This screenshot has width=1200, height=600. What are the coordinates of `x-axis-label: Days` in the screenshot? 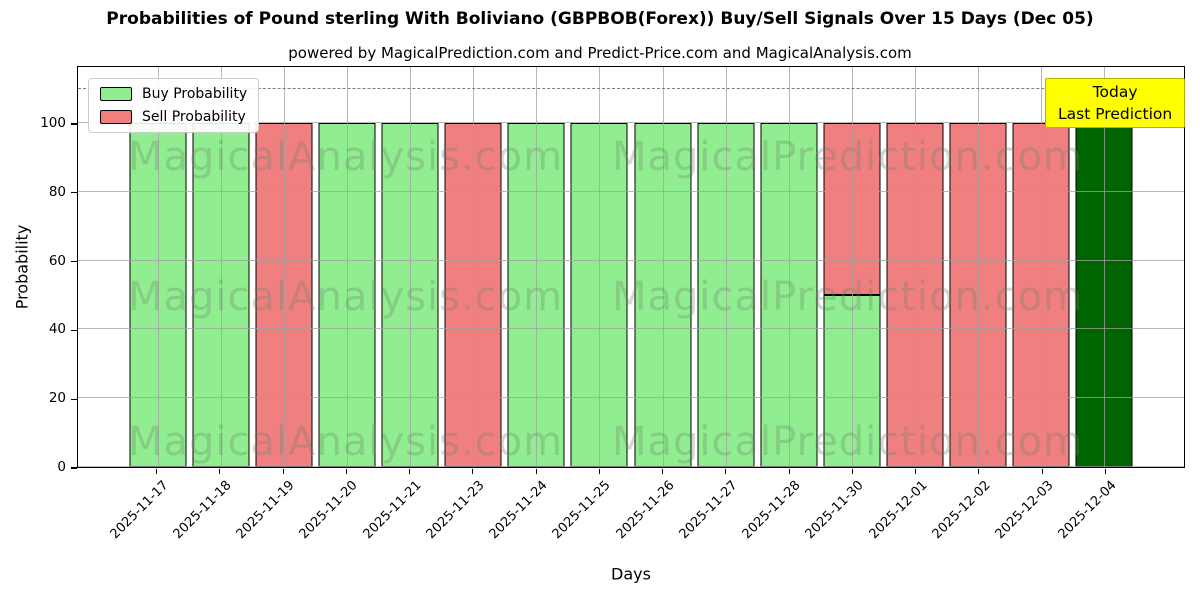 It's located at (631, 574).